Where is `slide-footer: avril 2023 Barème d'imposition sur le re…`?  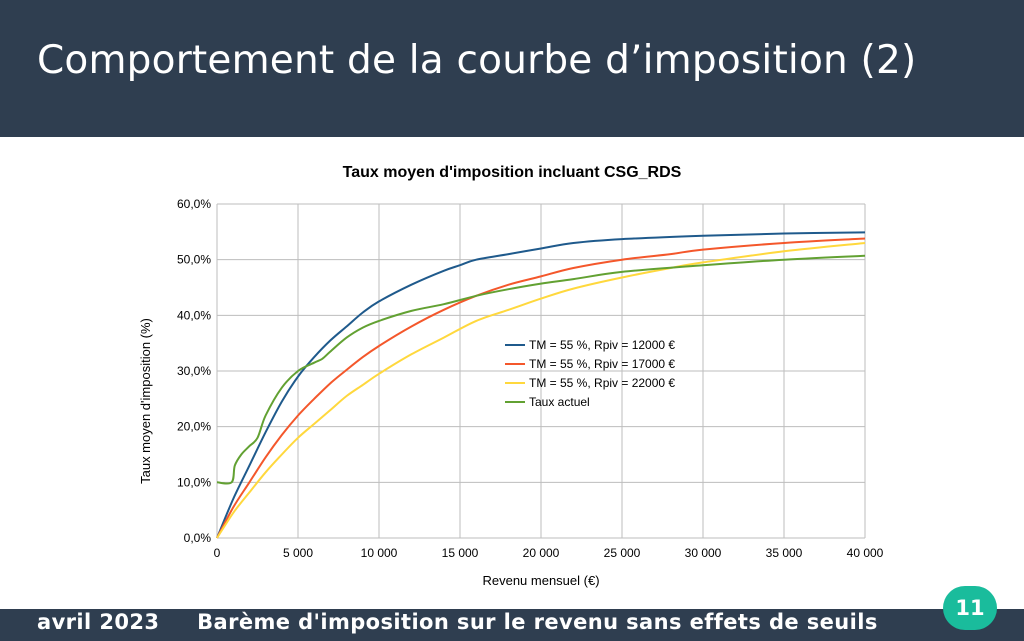 slide-footer: avril 2023 Barème d'imposition sur le re… is located at coordinates (512, 625).